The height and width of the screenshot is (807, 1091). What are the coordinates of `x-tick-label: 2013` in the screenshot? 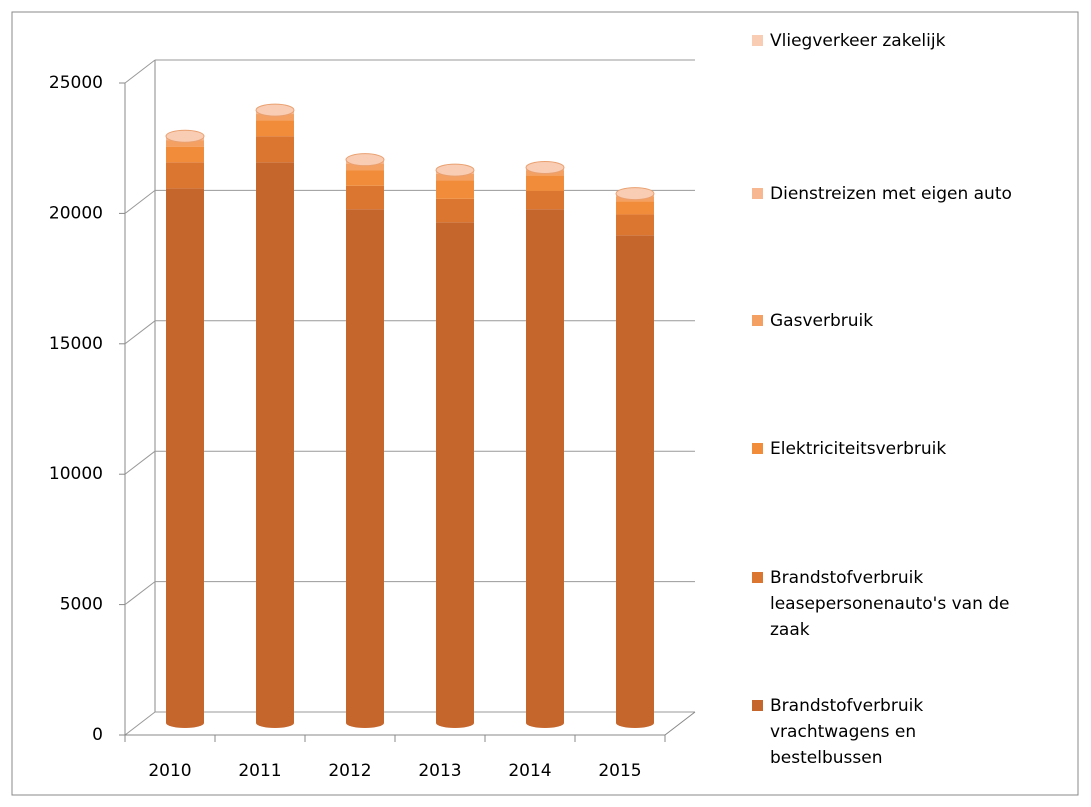 It's located at (439, 771).